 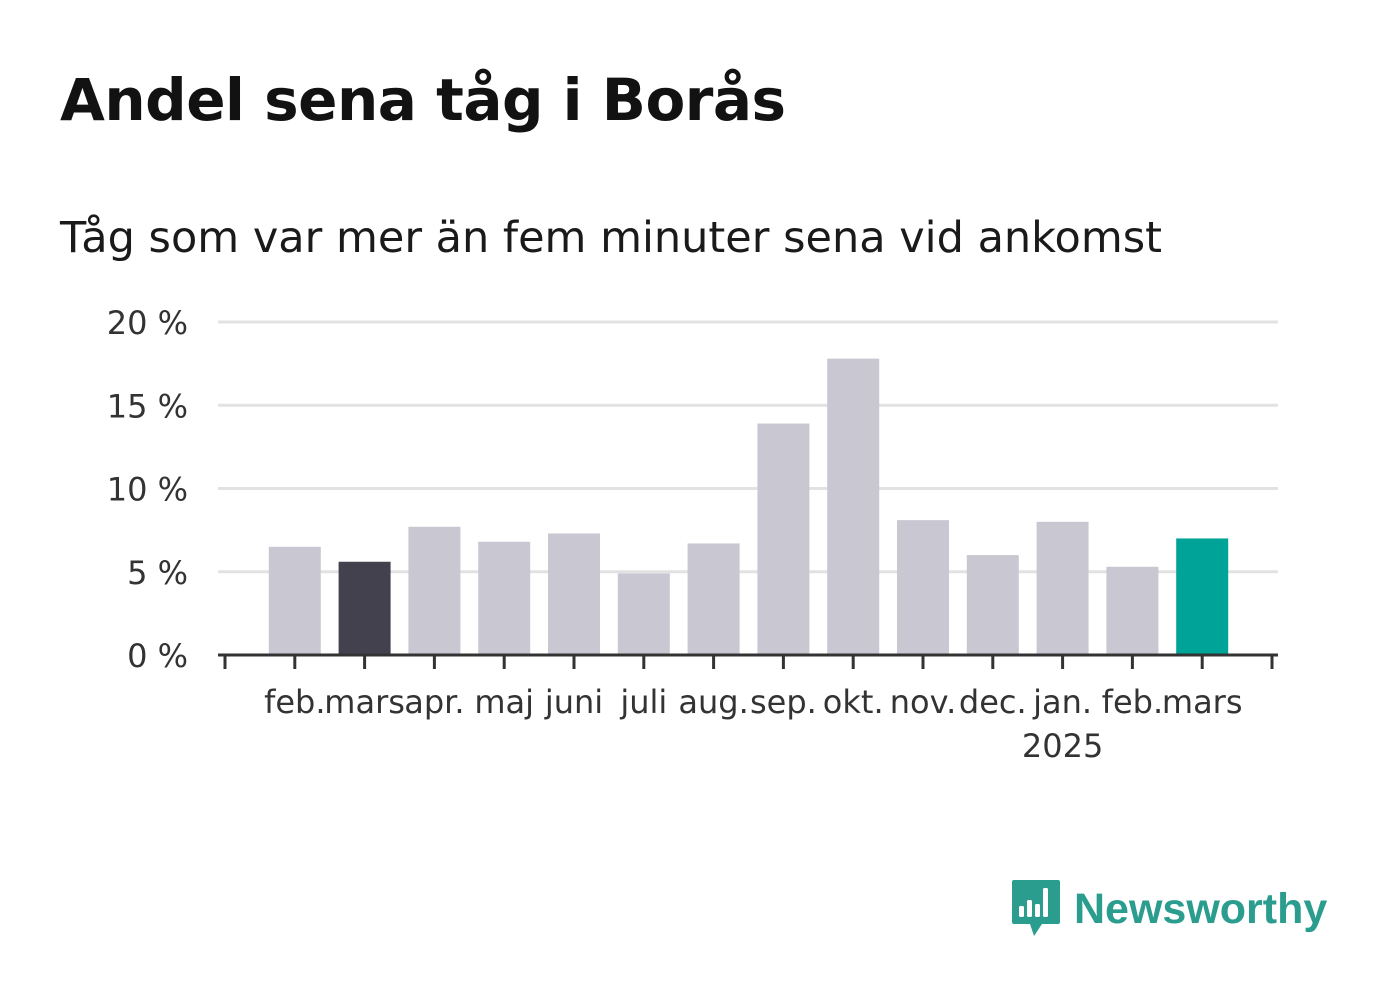 I want to click on x-tick-label: aug., so click(x=713, y=702).